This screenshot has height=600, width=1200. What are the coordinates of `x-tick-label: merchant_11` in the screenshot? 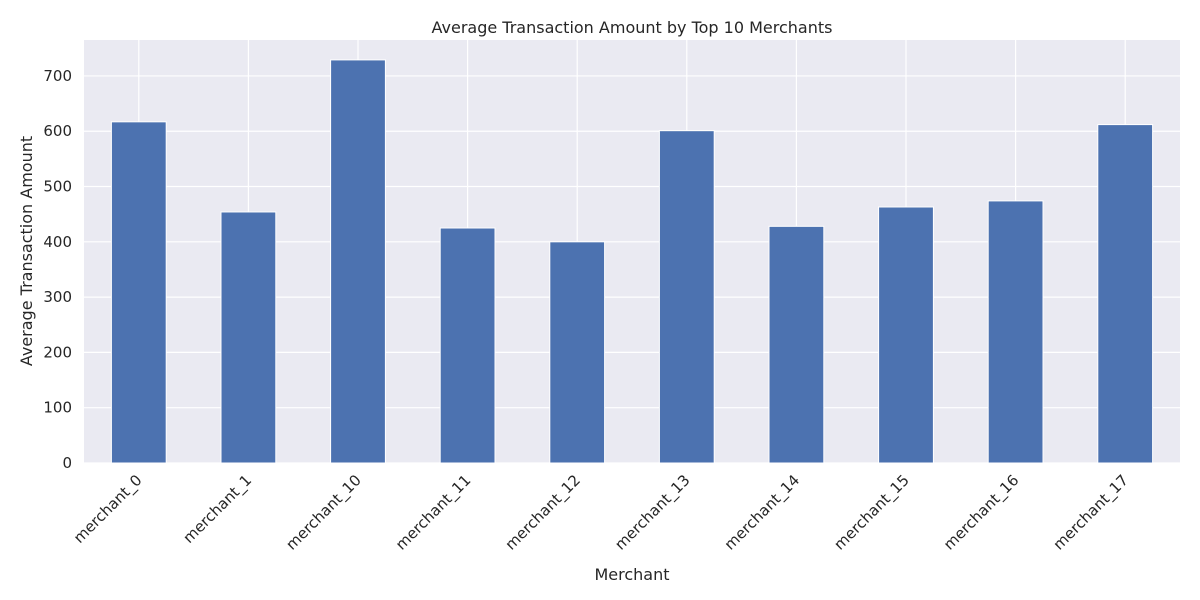 It's located at (433, 512).